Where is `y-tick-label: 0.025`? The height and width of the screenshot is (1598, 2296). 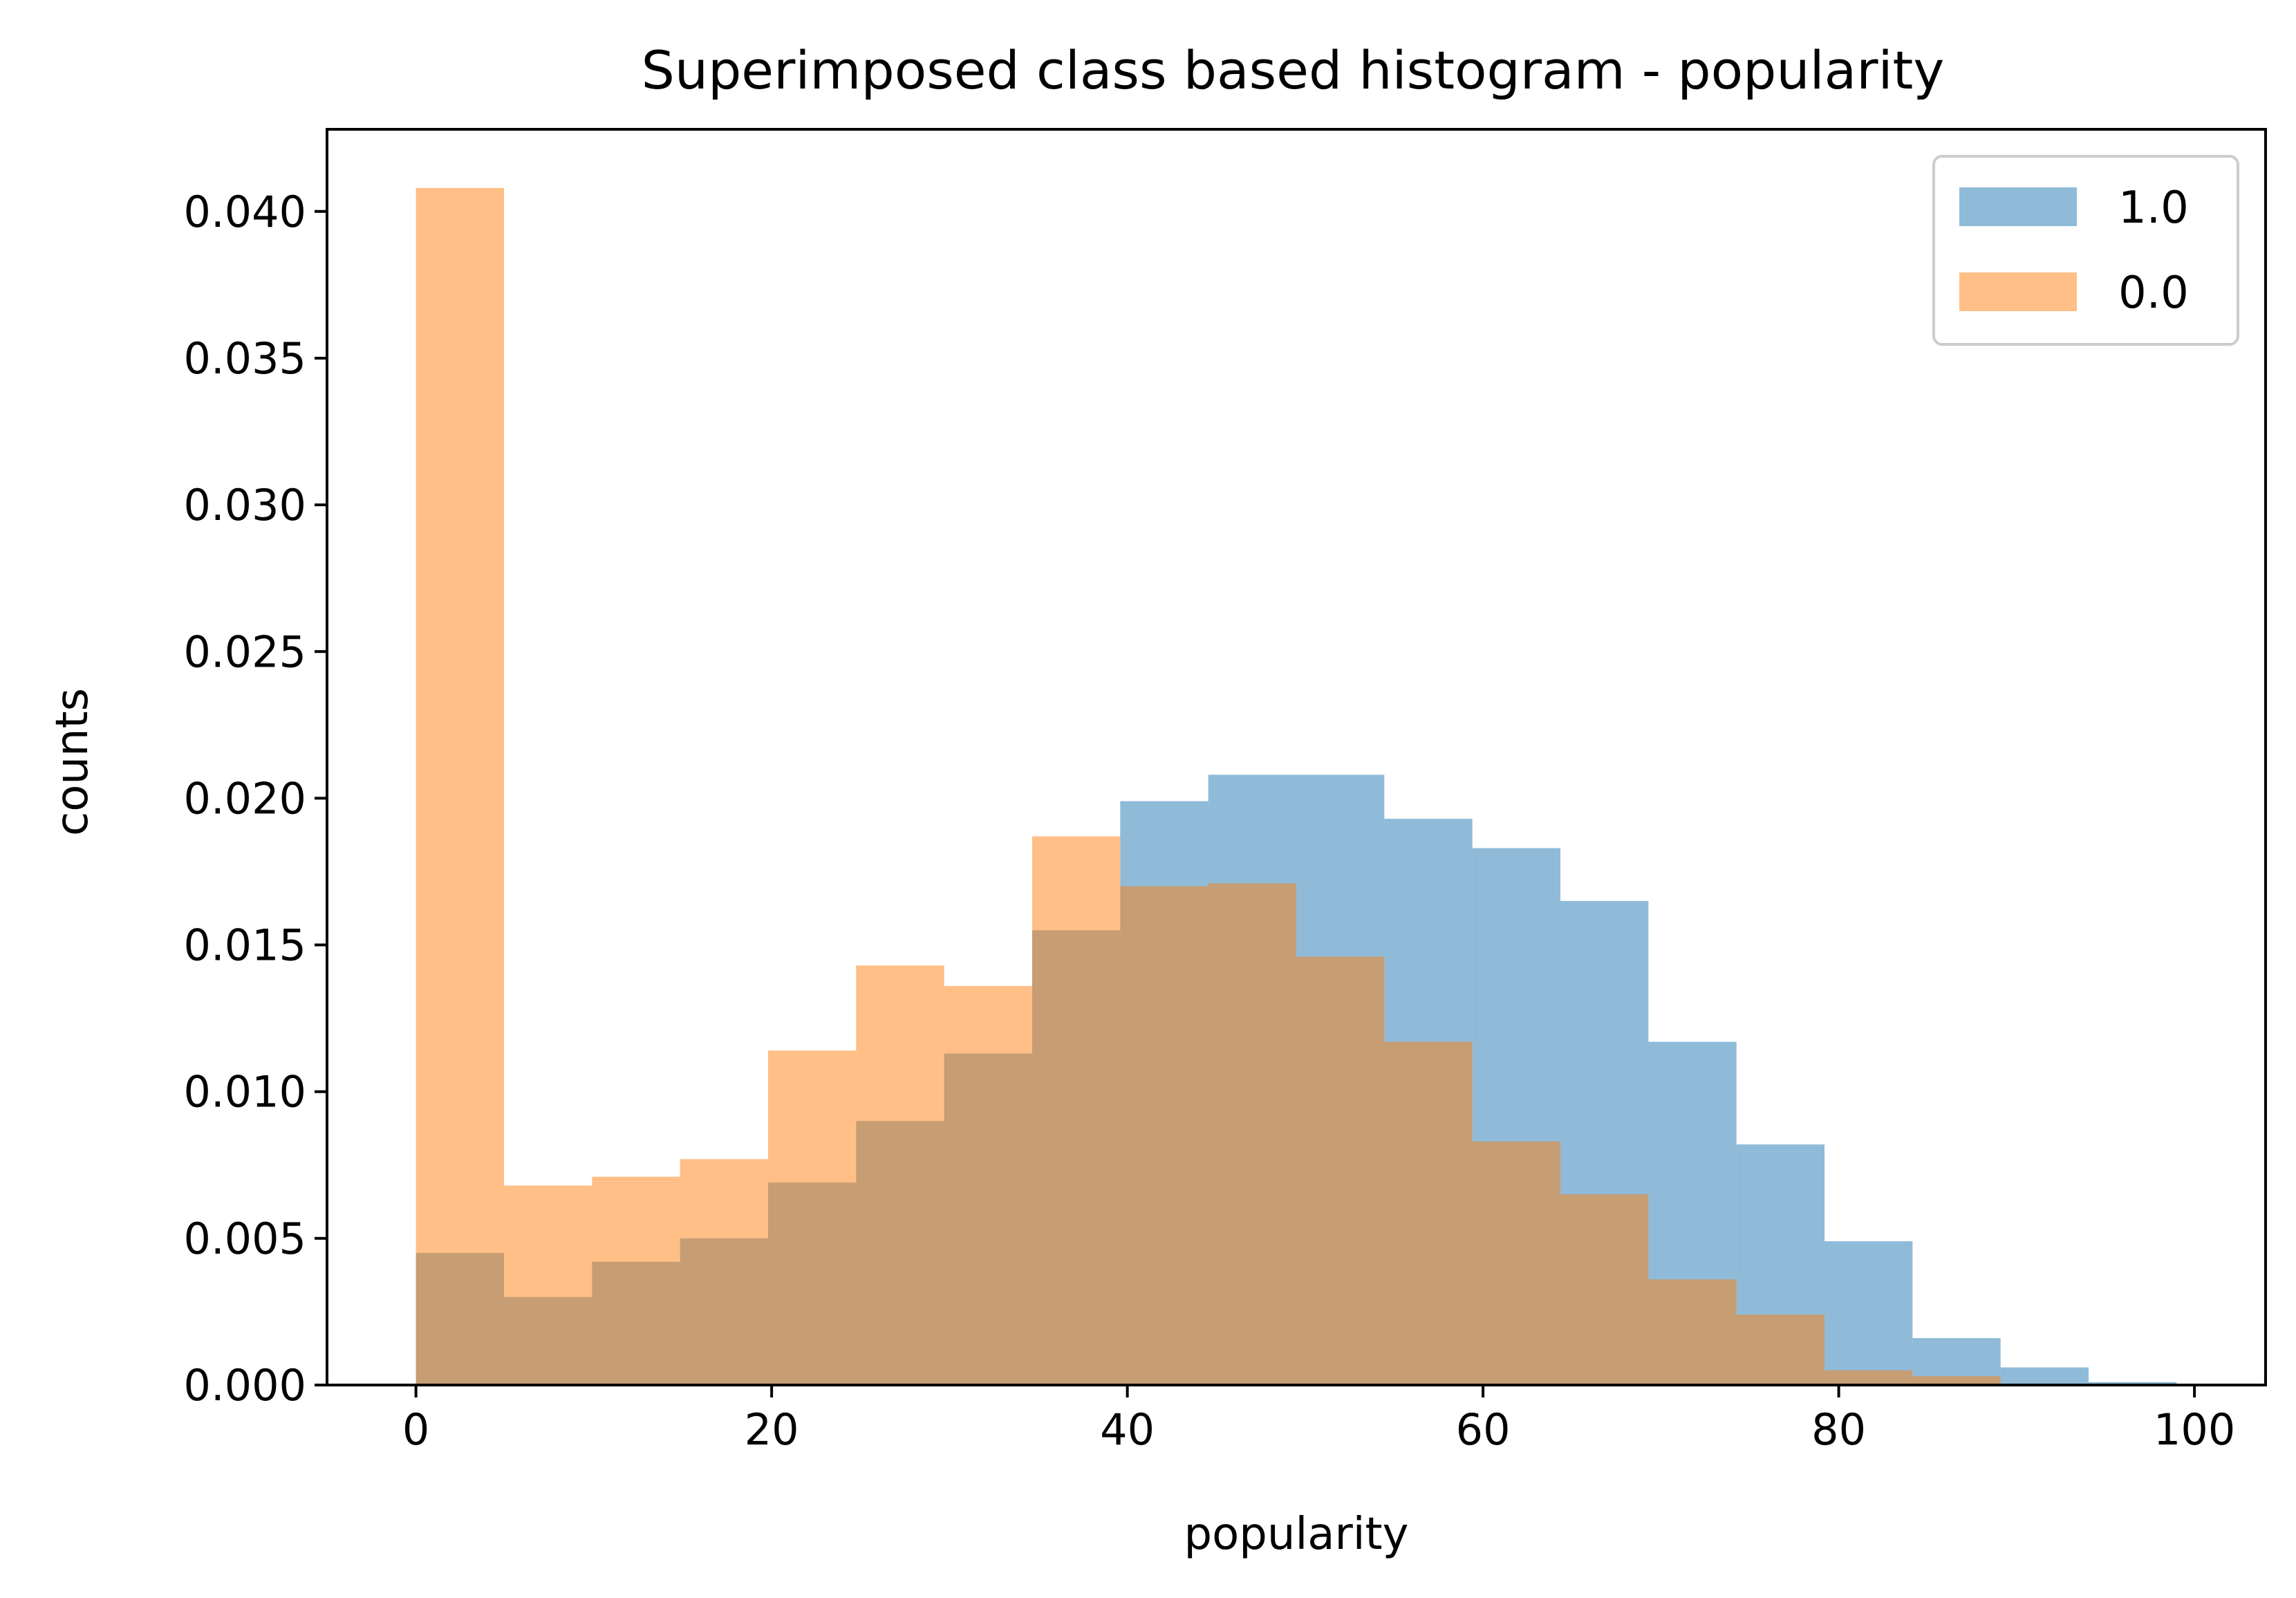 y-tick-label: 0.025 is located at coordinates (245, 651).